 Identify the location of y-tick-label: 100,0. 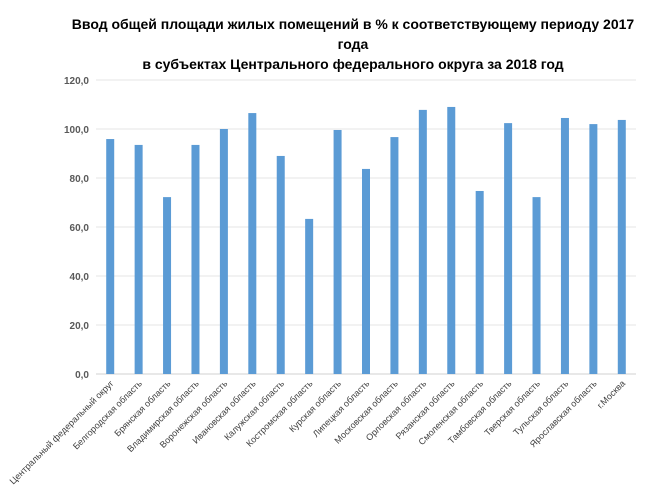
(76, 130).